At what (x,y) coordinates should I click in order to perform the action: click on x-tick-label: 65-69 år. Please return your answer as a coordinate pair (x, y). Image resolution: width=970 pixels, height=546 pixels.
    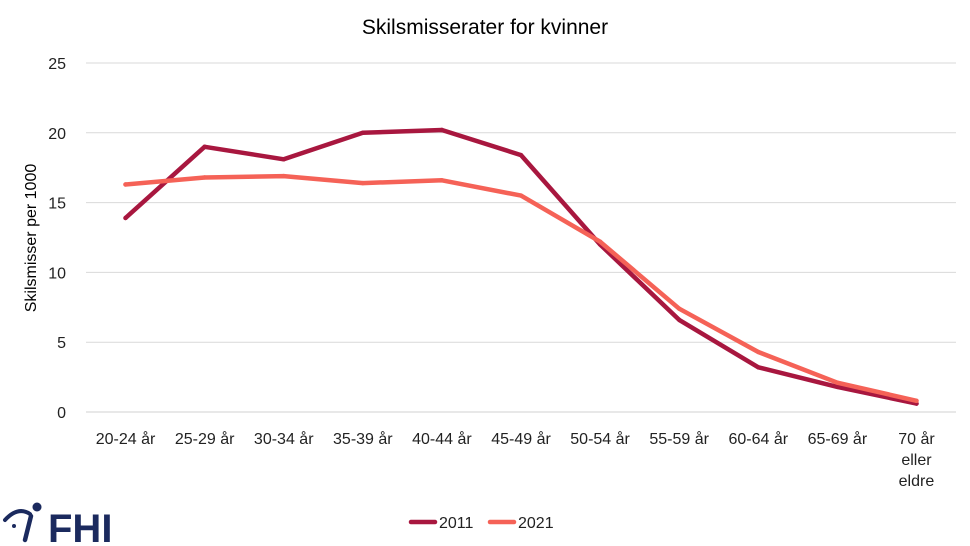
    Looking at the image, I should click on (838, 439).